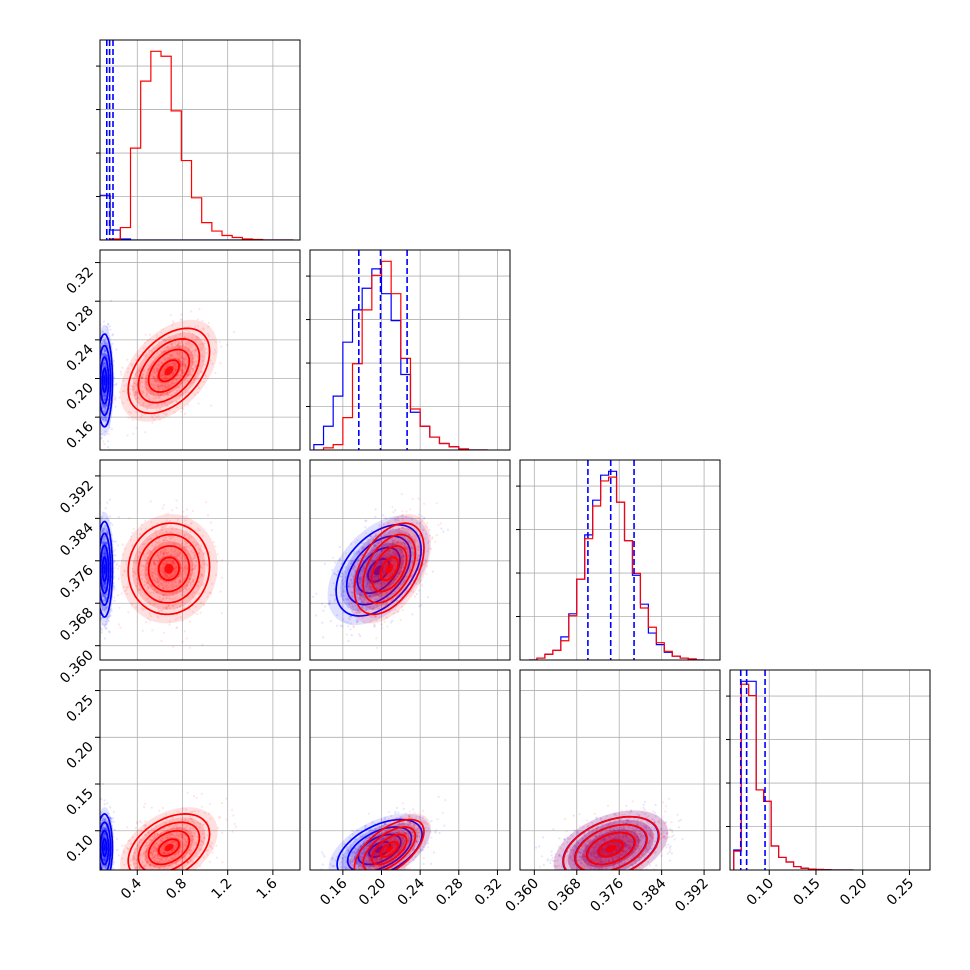  Describe the element at coordinates (200, 140) in the screenshot. I see `panel-frame` at that location.